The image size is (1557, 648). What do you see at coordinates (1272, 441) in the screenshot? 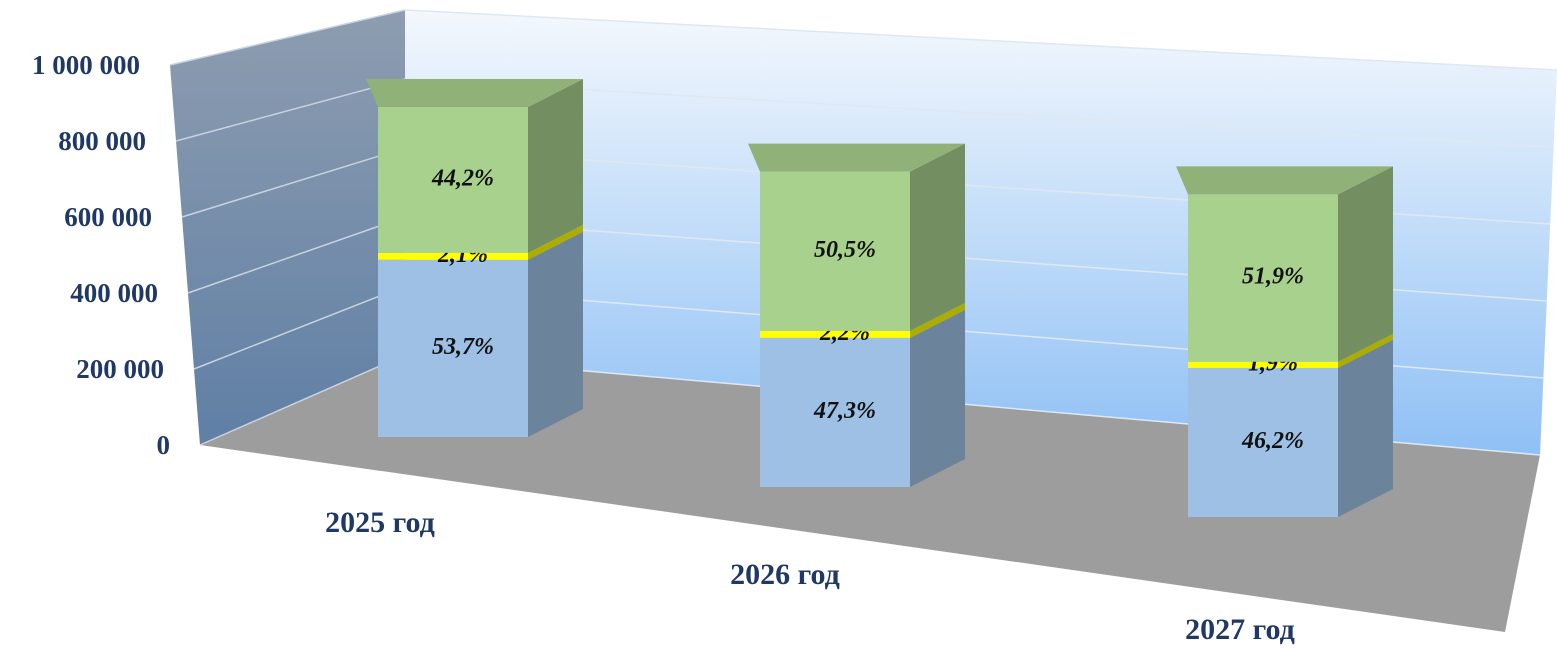
I see `data-label: 46,2%` at bounding box center [1272, 441].